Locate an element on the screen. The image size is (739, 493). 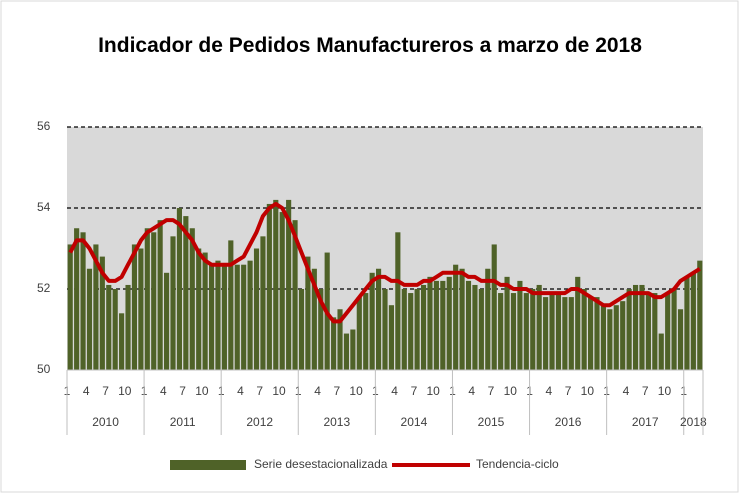
year-label: 2015 is located at coordinates (491, 422).